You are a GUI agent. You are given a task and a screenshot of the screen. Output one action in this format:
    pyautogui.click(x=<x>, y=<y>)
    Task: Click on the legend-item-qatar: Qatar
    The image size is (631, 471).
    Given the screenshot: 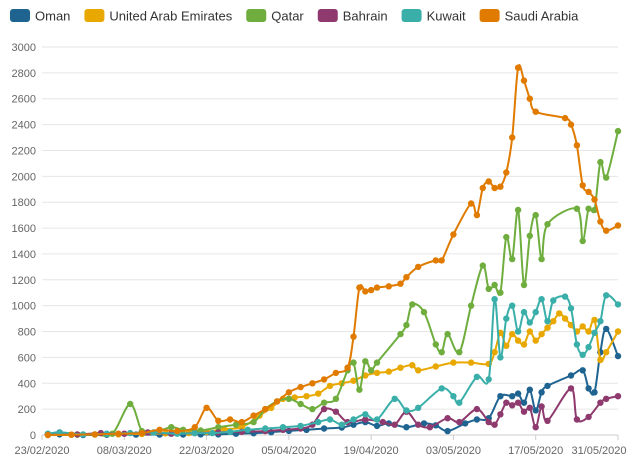 What is the action you would take?
    pyautogui.click(x=275, y=16)
    